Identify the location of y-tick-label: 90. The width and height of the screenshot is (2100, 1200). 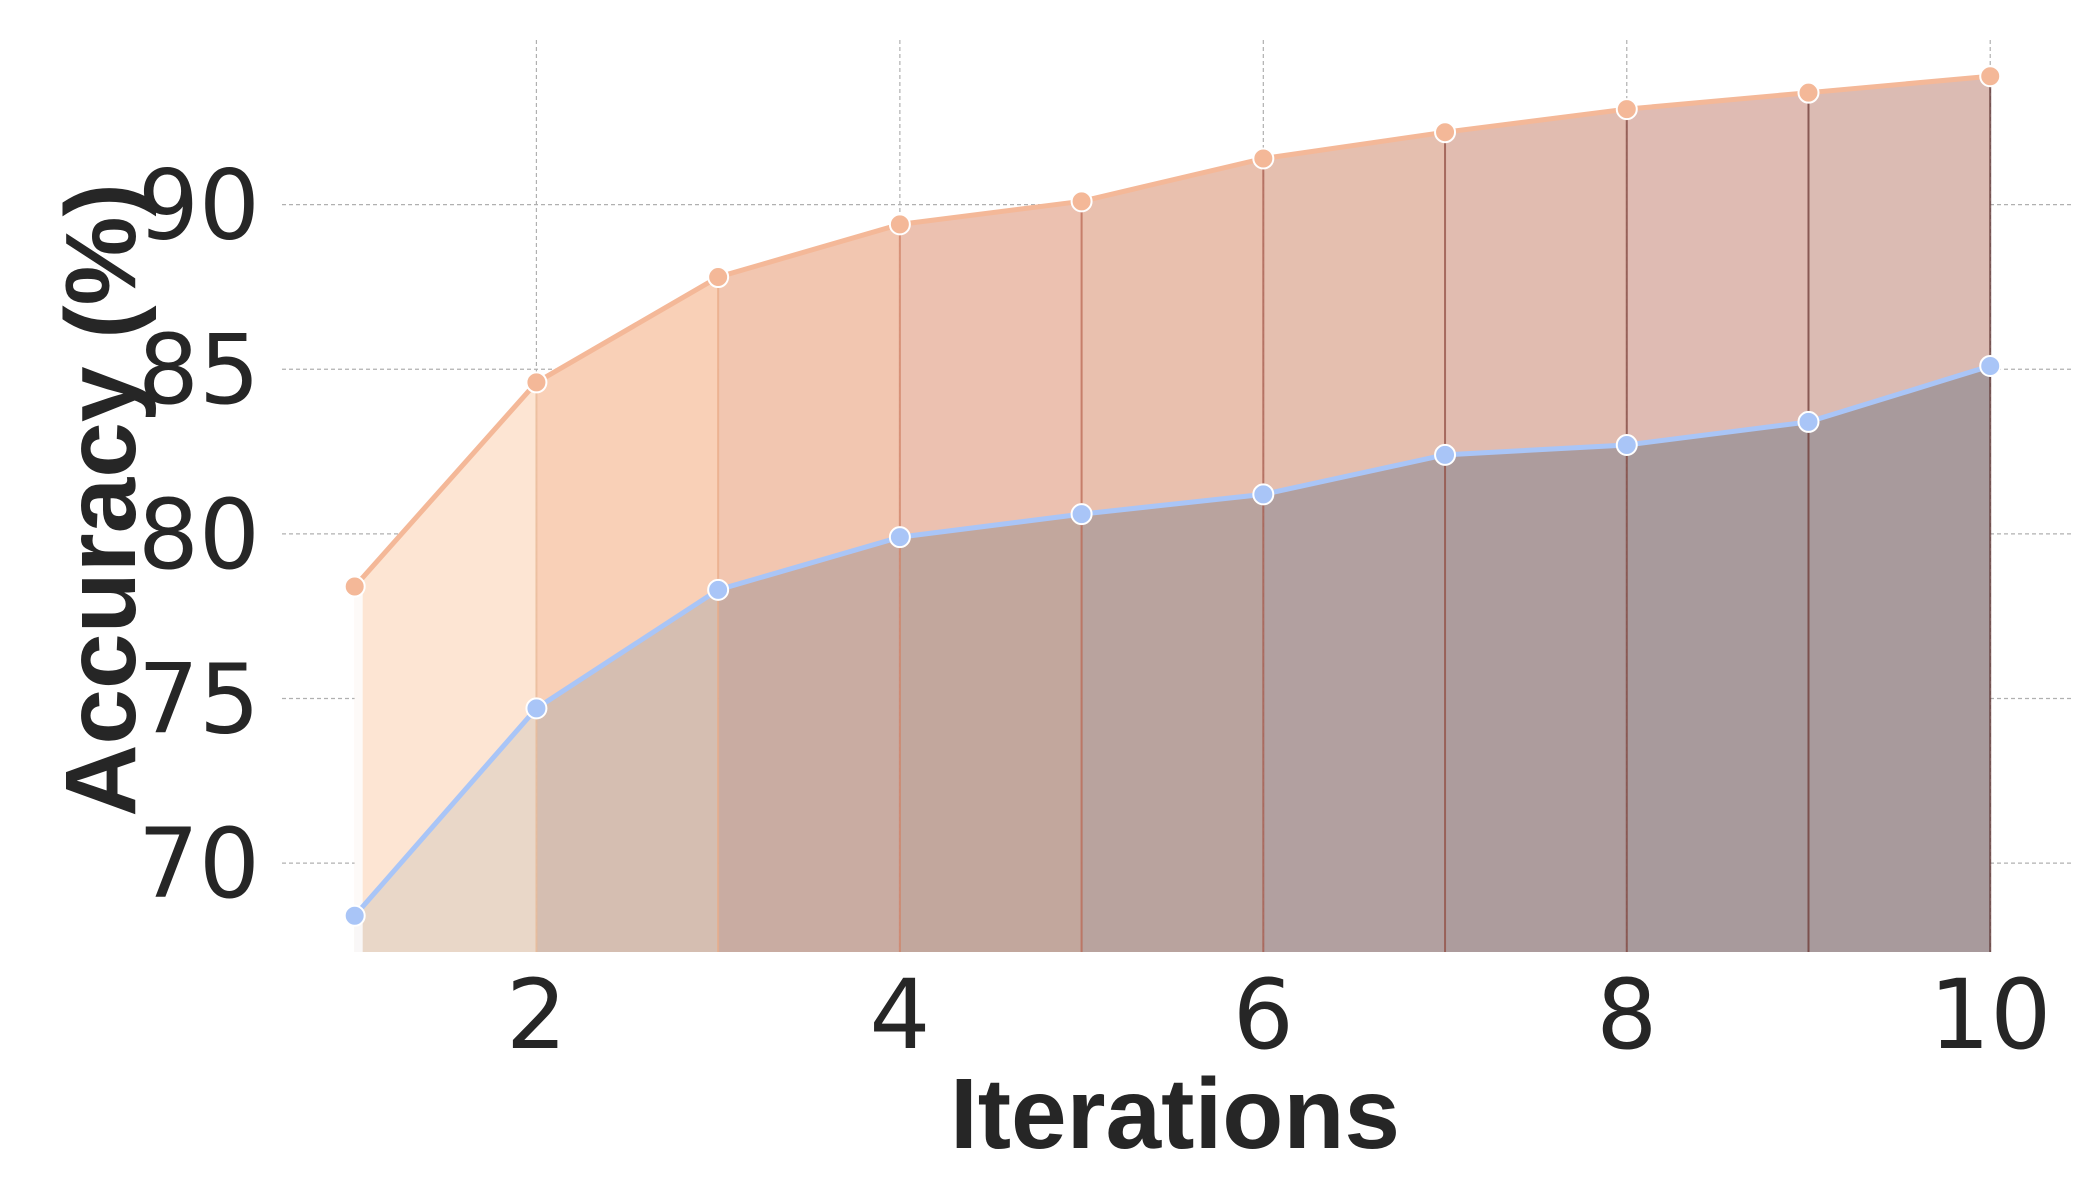
(199, 206).